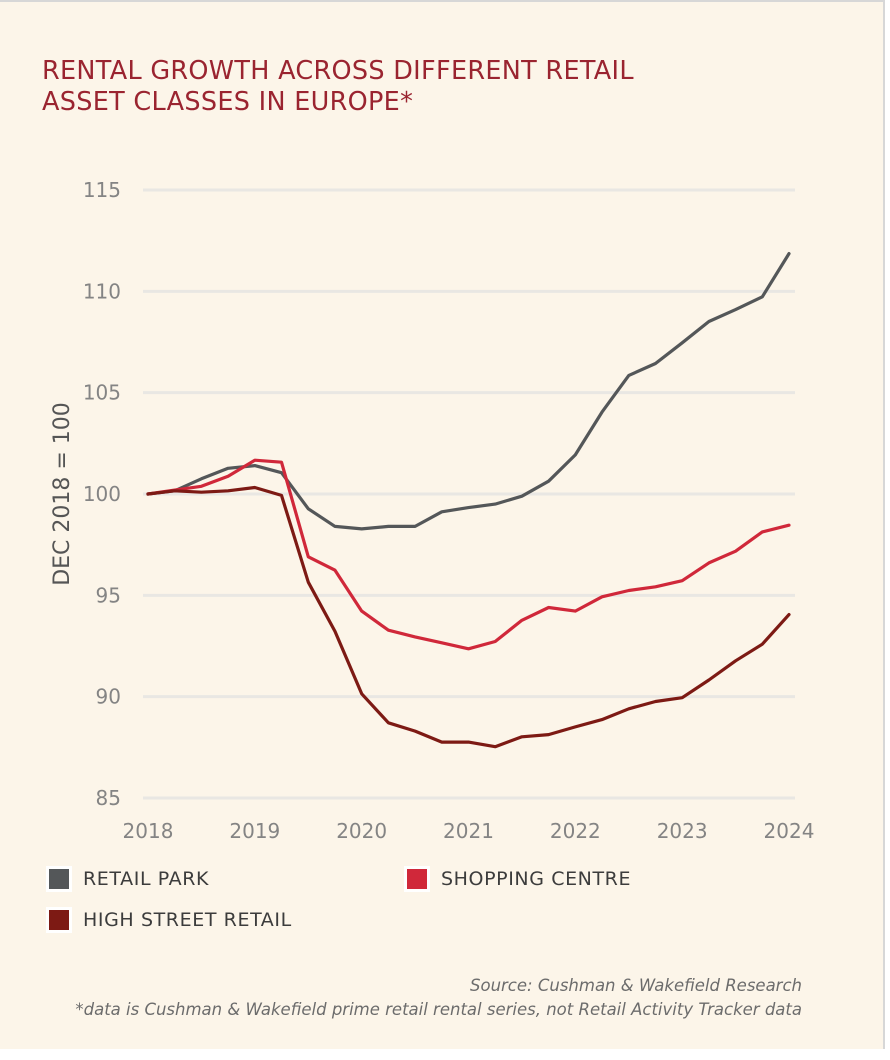 The width and height of the screenshot is (890, 1060). What do you see at coordinates (108, 595) in the screenshot?
I see `y-tick-95: 95` at bounding box center [108, 595].